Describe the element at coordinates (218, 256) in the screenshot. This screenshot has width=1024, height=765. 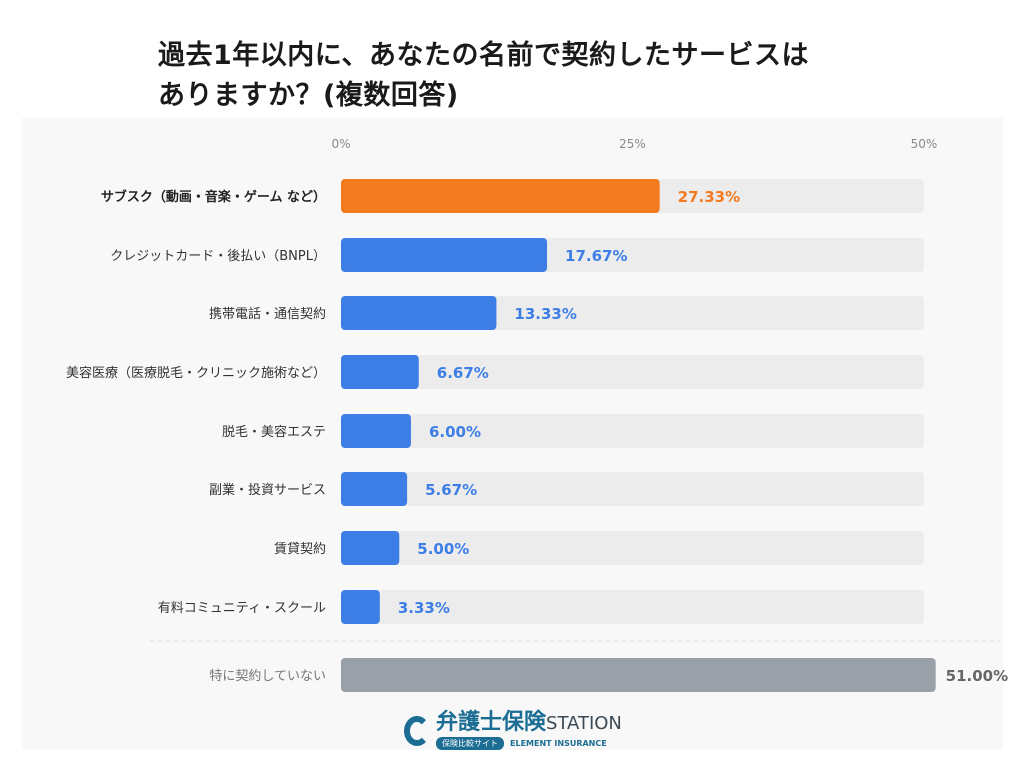
I see `category-label: クレジットカード・後払い（BNPL）` at that location.